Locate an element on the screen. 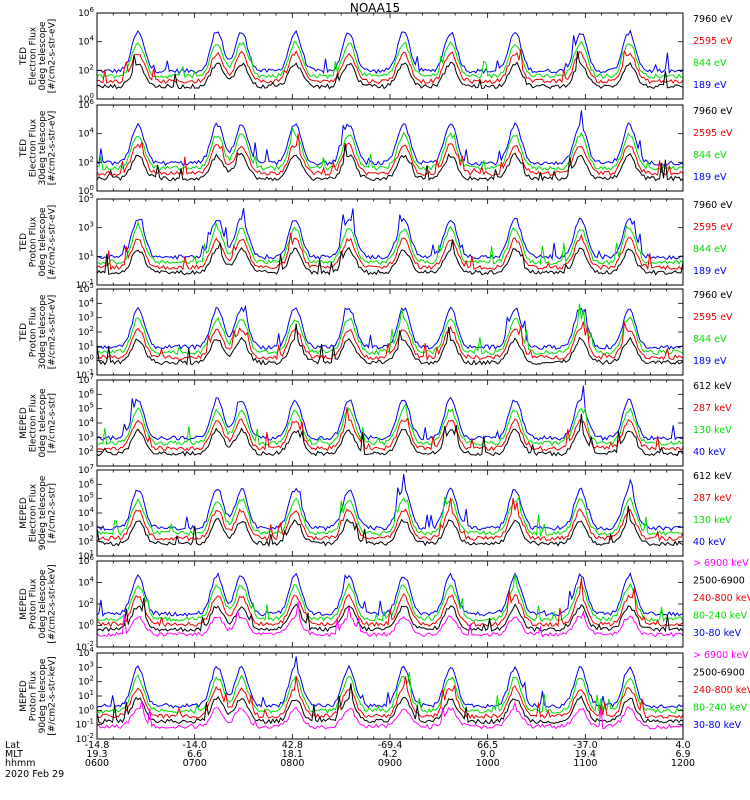  legend-entry: 40 keV is located at coordinates (709, 452).